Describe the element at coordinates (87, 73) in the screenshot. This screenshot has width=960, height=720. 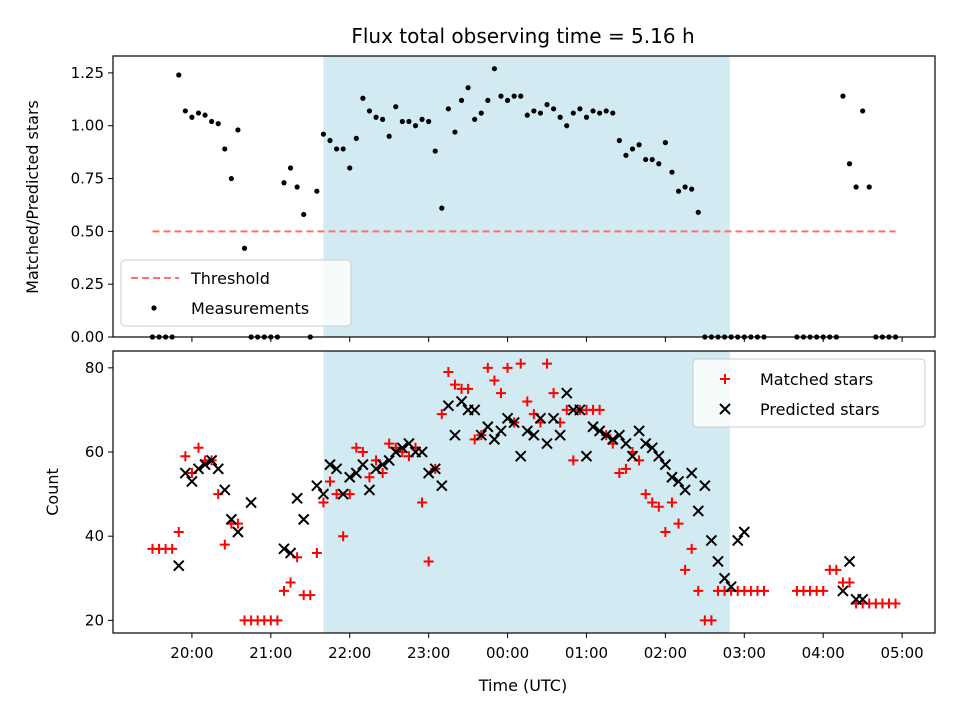
I see `y-tick-label: 1.25` at that location.